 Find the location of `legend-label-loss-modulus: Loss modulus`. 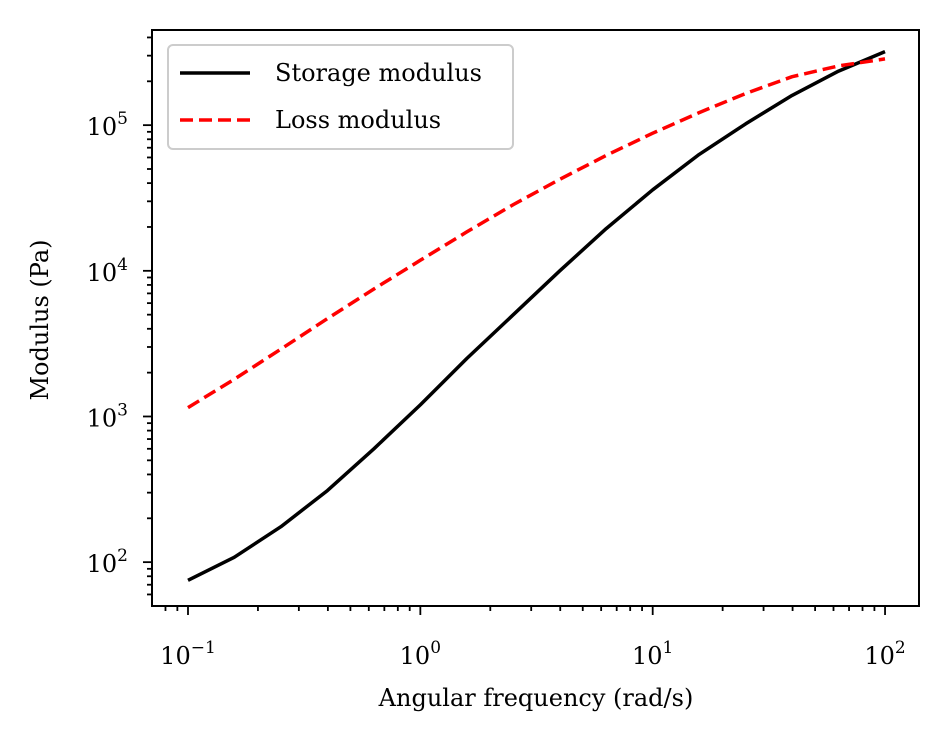

legend-label-loss-modulus: Loss modulus is located at coordinates (358, 120).